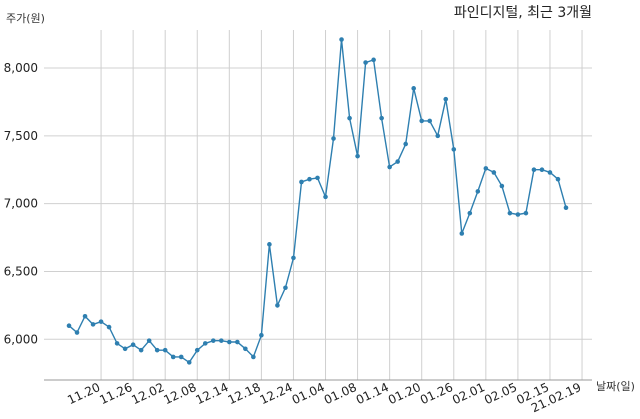 This screenshot has height=419, width=640. I want to click on x-tick-label: 12.02, so click(147, 393).